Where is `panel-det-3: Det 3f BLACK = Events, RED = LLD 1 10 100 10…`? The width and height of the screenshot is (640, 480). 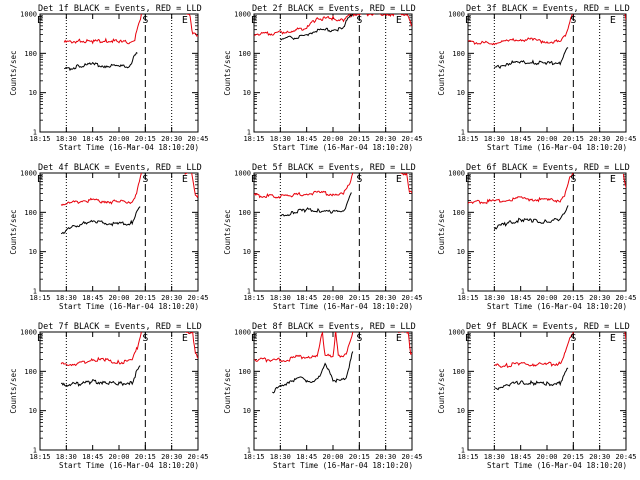 panel-det-3: Det 3f BLACK = Events, RED = LLD 1 10 100 10… is located at coordinates (537, 78).